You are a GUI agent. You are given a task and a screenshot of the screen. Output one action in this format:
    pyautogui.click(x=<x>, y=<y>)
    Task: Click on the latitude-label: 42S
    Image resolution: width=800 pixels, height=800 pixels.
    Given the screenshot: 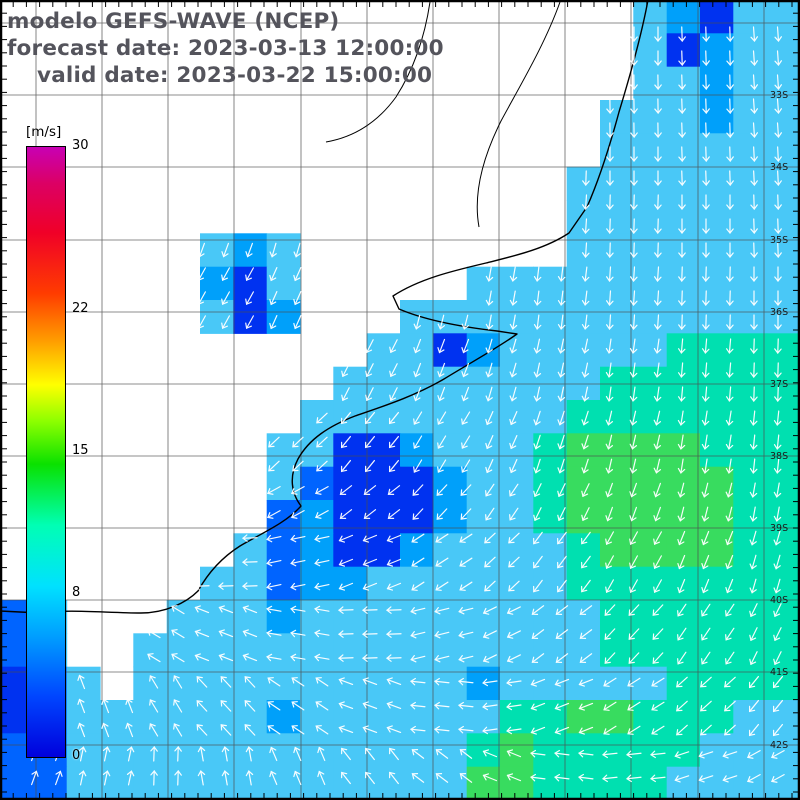 What is the action you would take?
    pyautogui.click(x=779, y=745)
    